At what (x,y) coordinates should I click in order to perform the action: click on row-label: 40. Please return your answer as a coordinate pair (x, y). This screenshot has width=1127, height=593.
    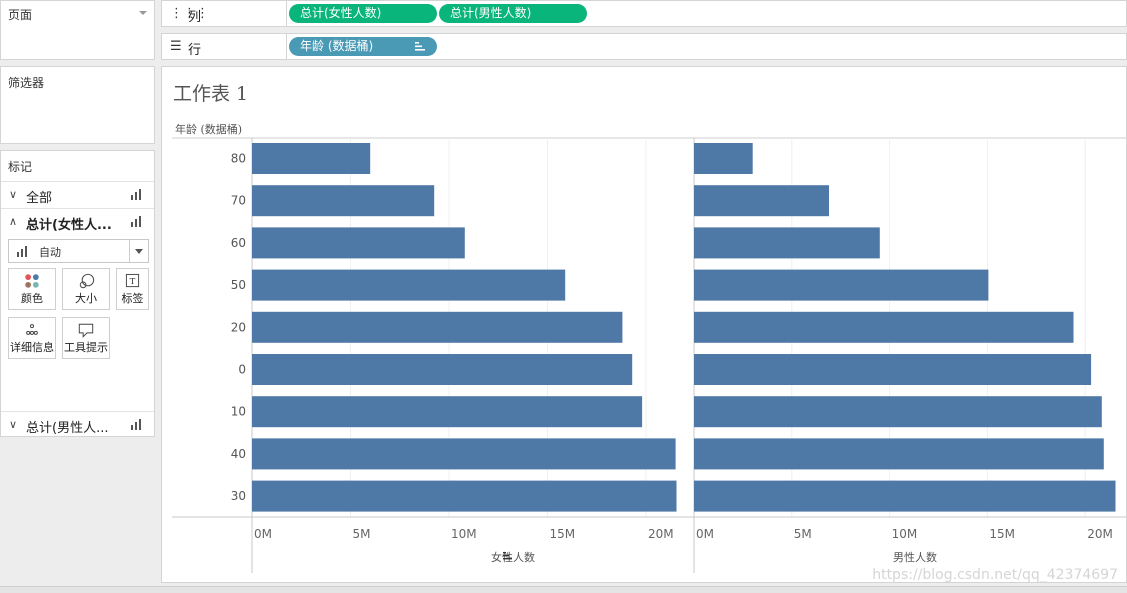
    Looking at the image, I should click on (238, 454).